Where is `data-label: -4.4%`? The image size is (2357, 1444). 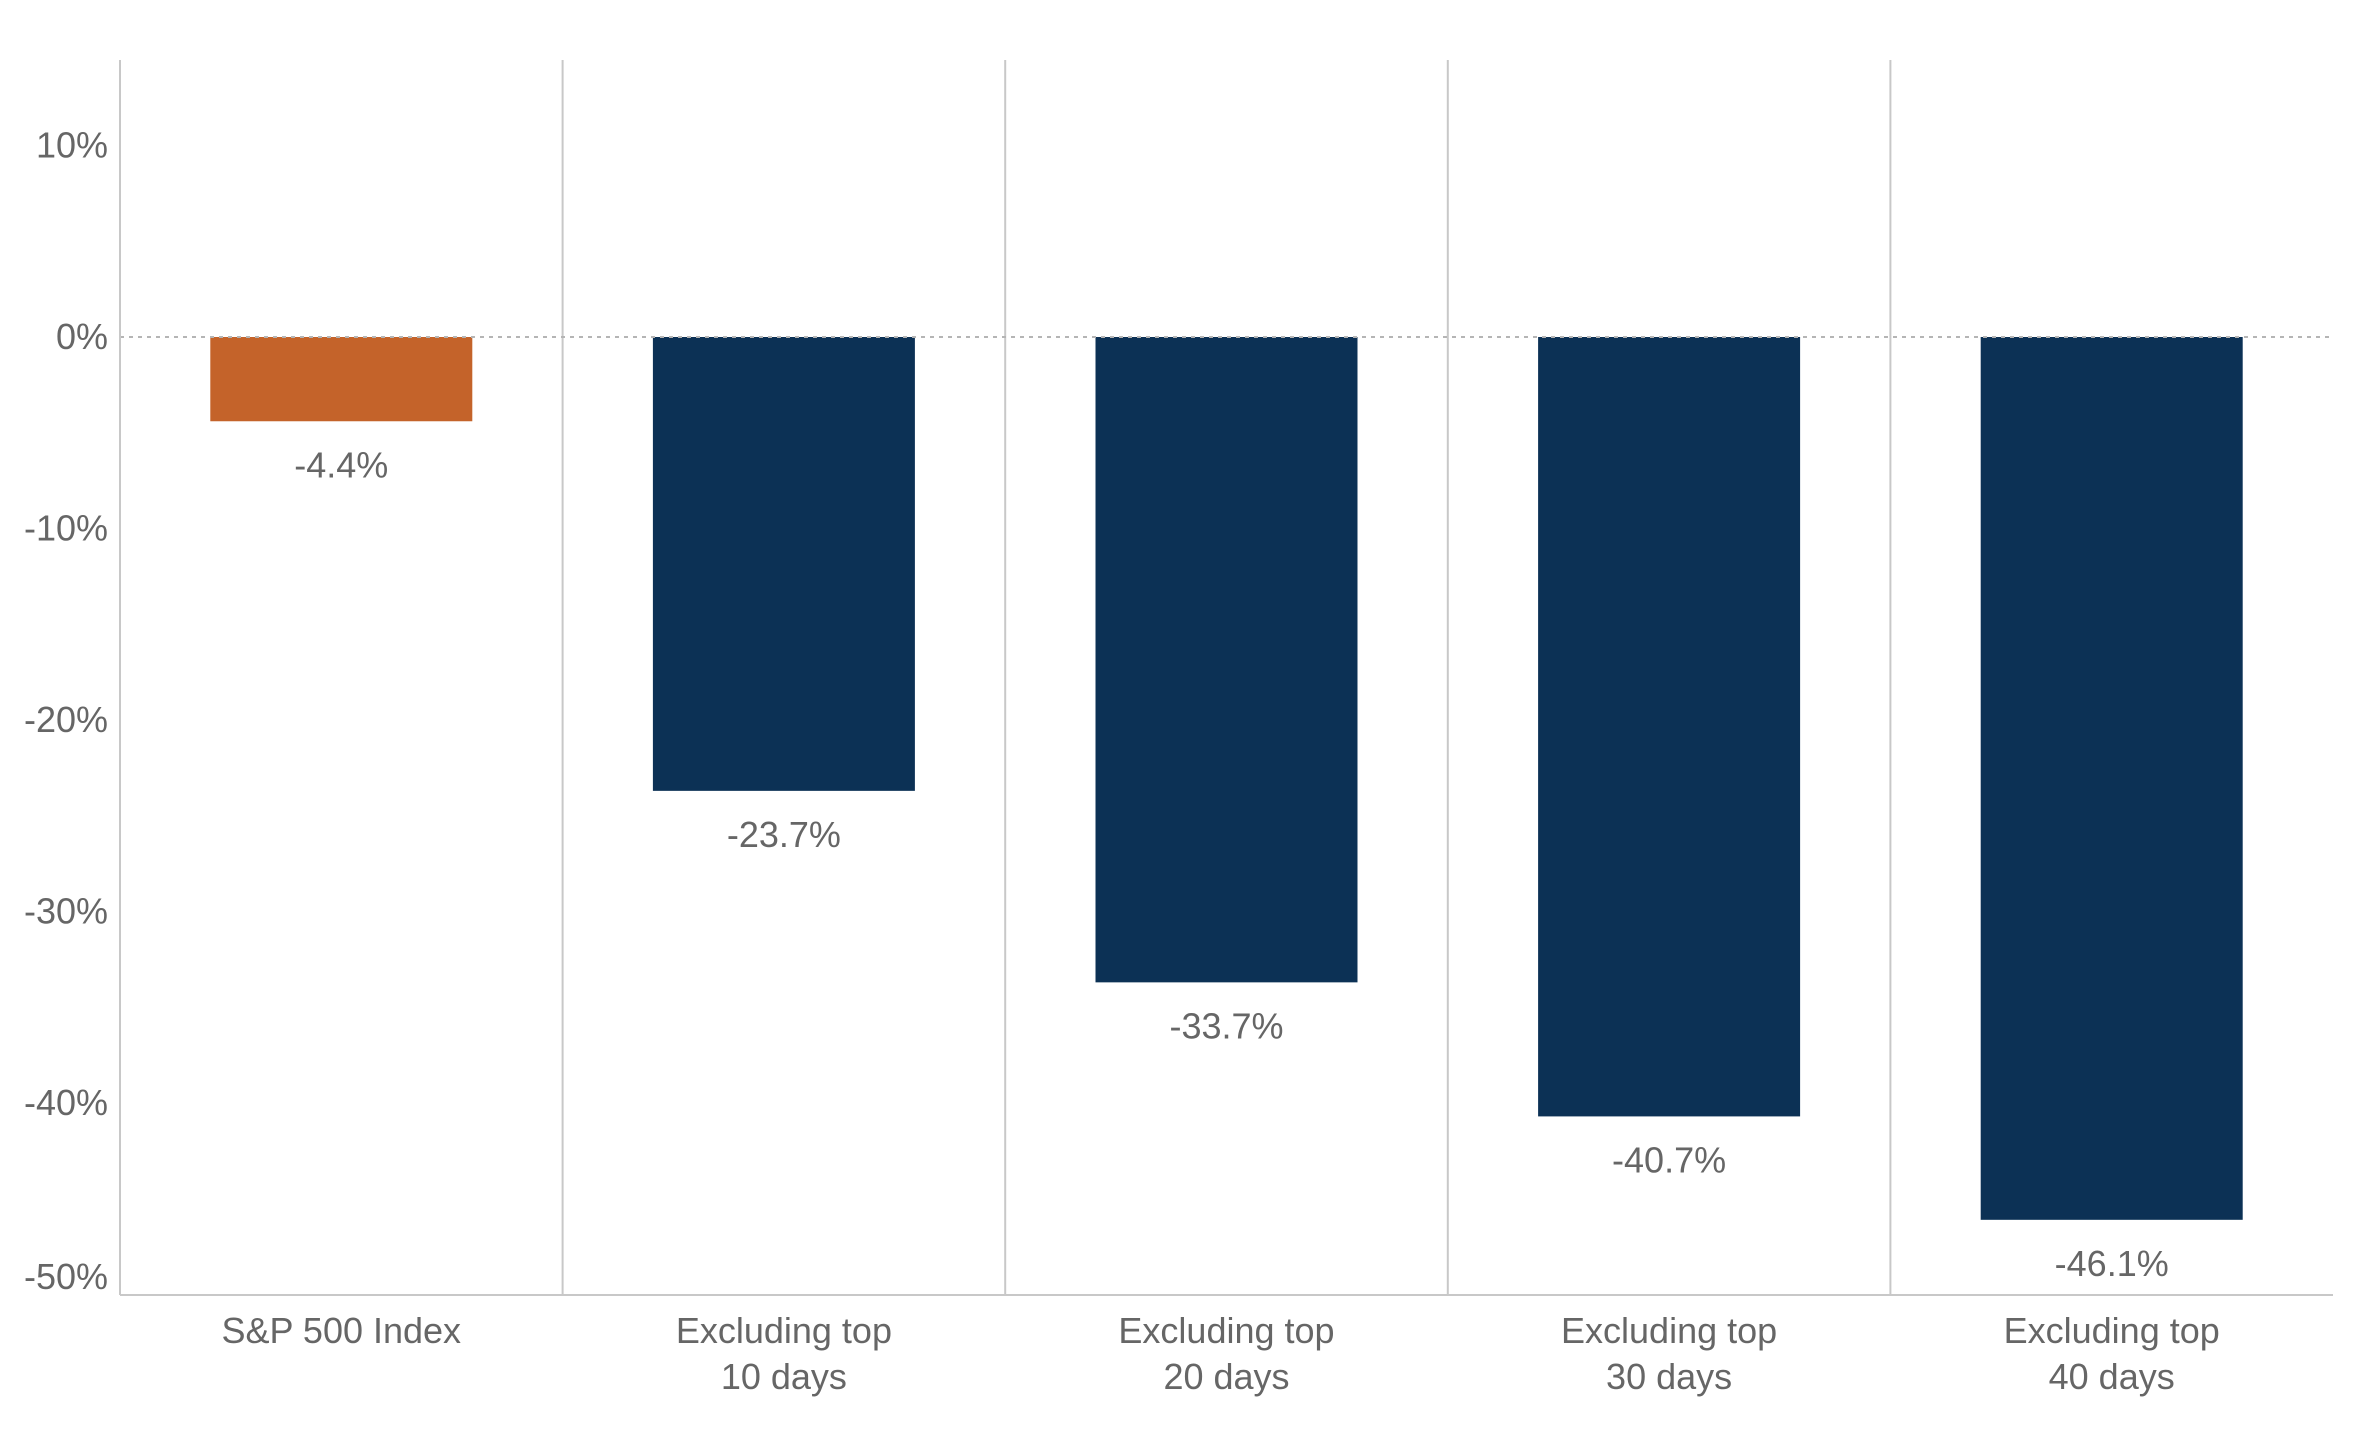 data-label: -4.4% is located at coordinates (341, 464).